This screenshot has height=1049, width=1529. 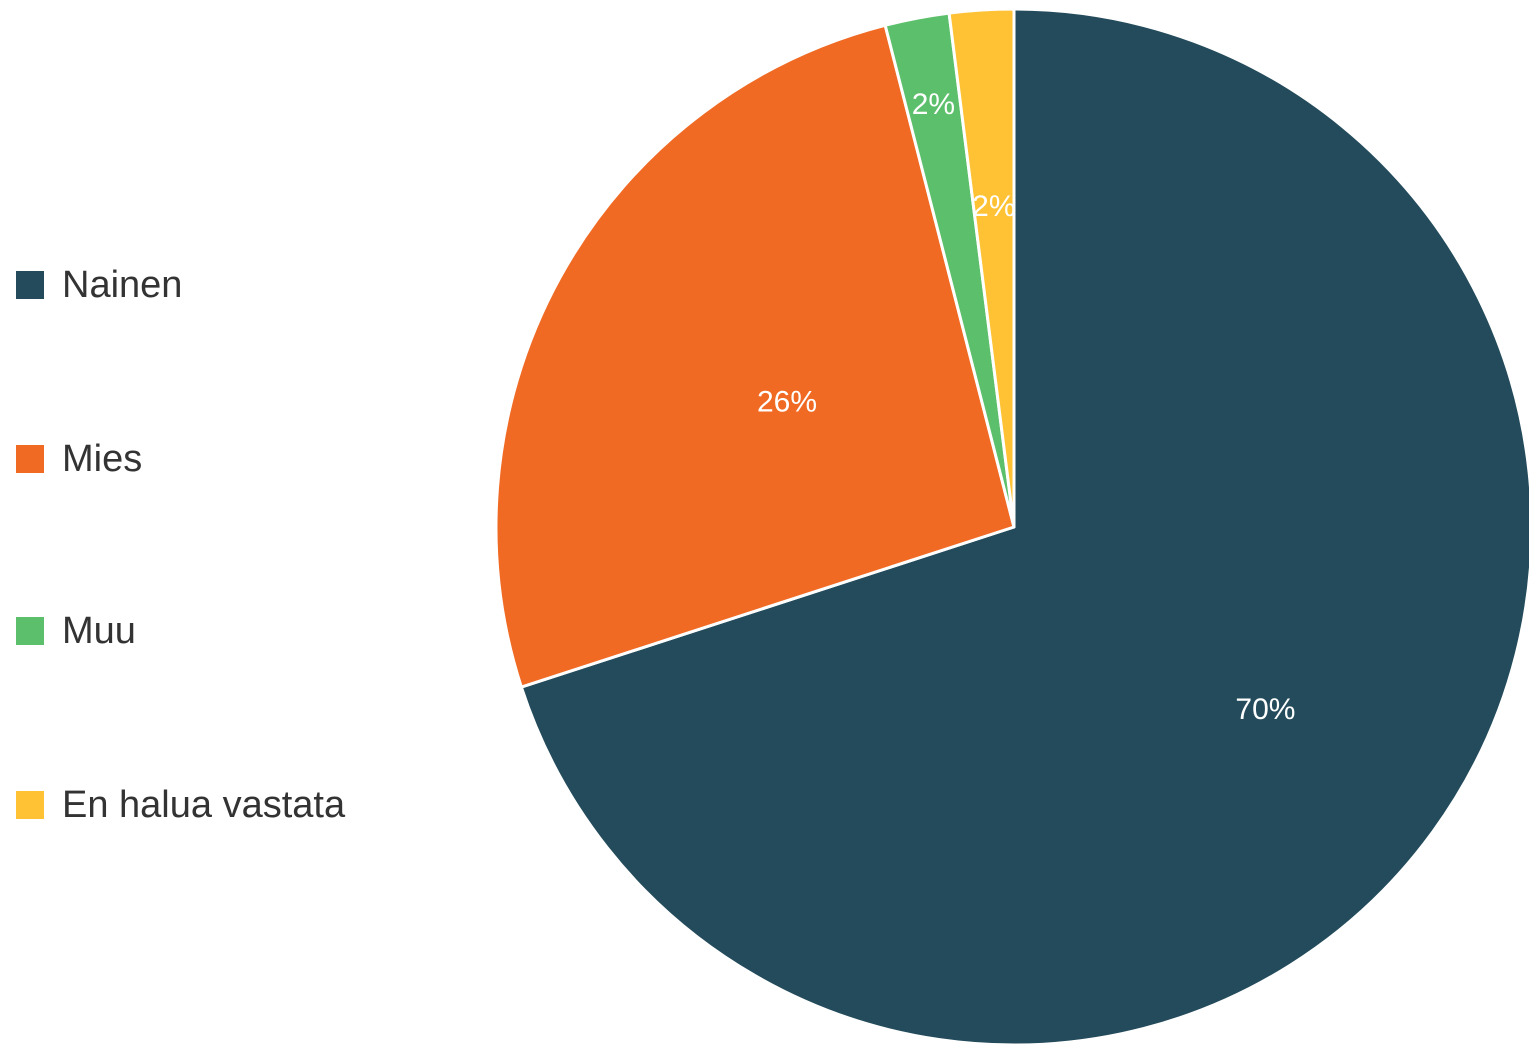 I want to click on legend-item-mies: Mies, so click(x=79, y=459).